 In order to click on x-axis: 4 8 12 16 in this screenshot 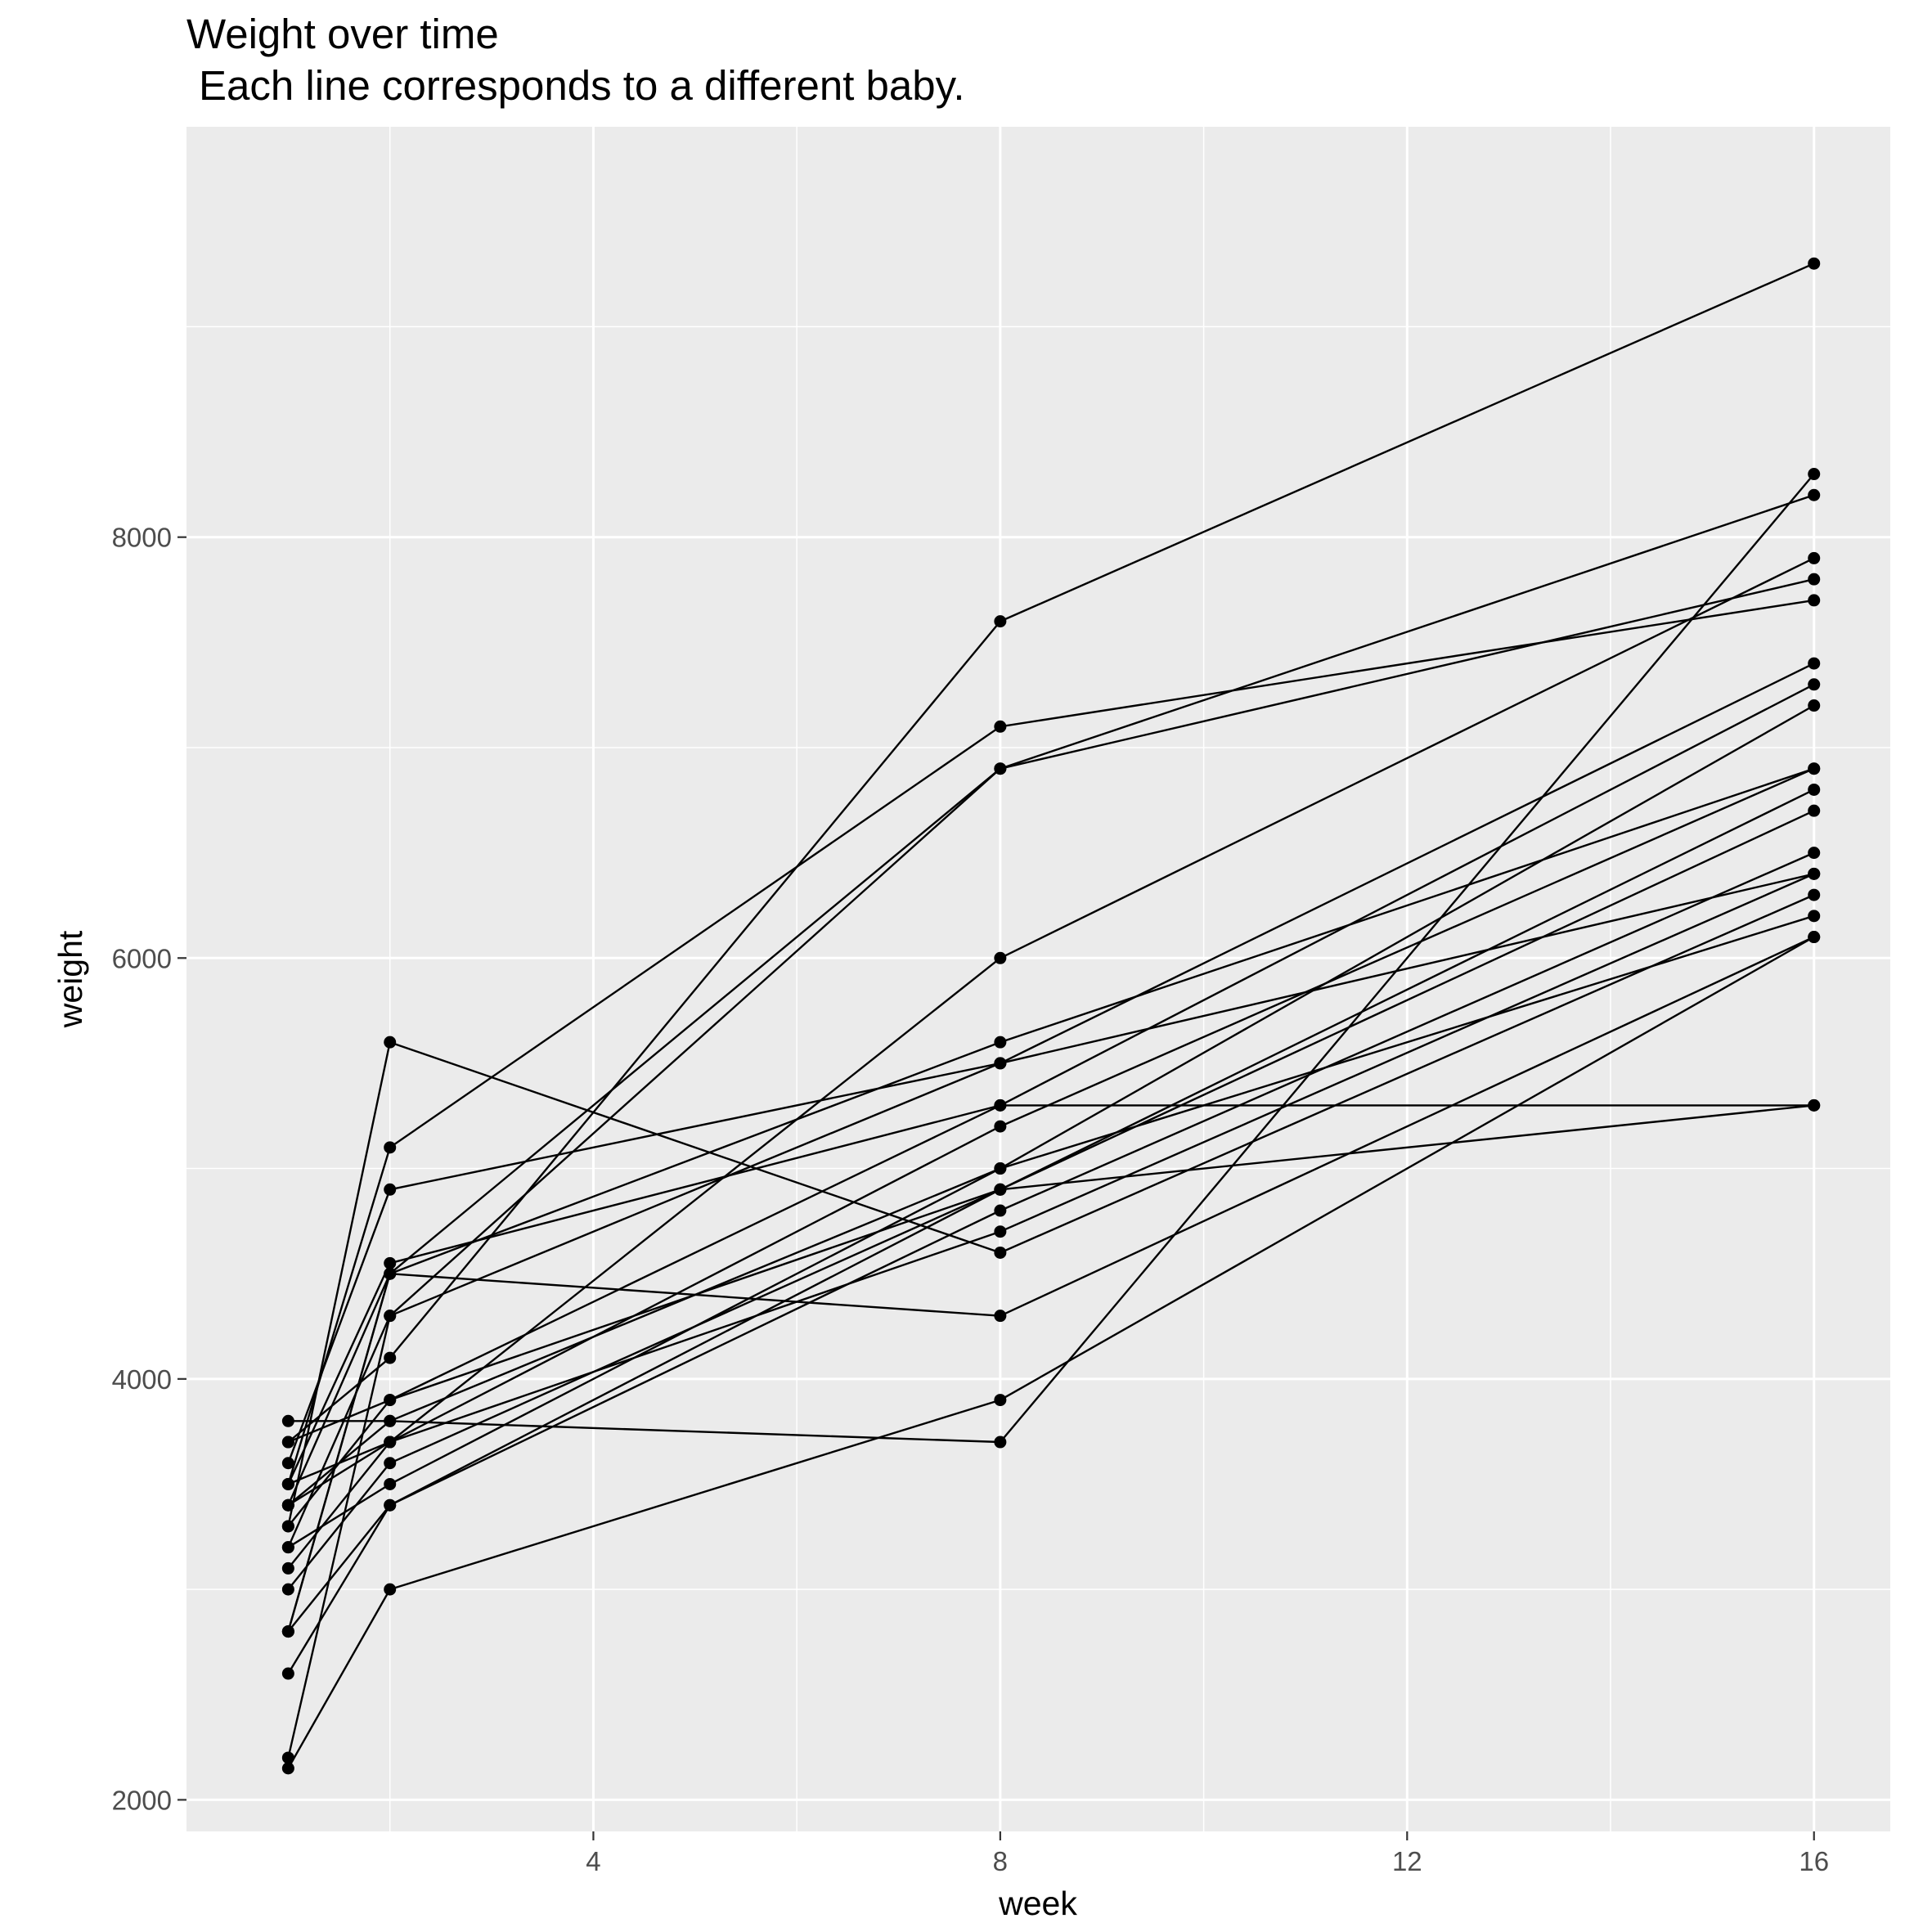, I will do `click(1207, 1853)`.